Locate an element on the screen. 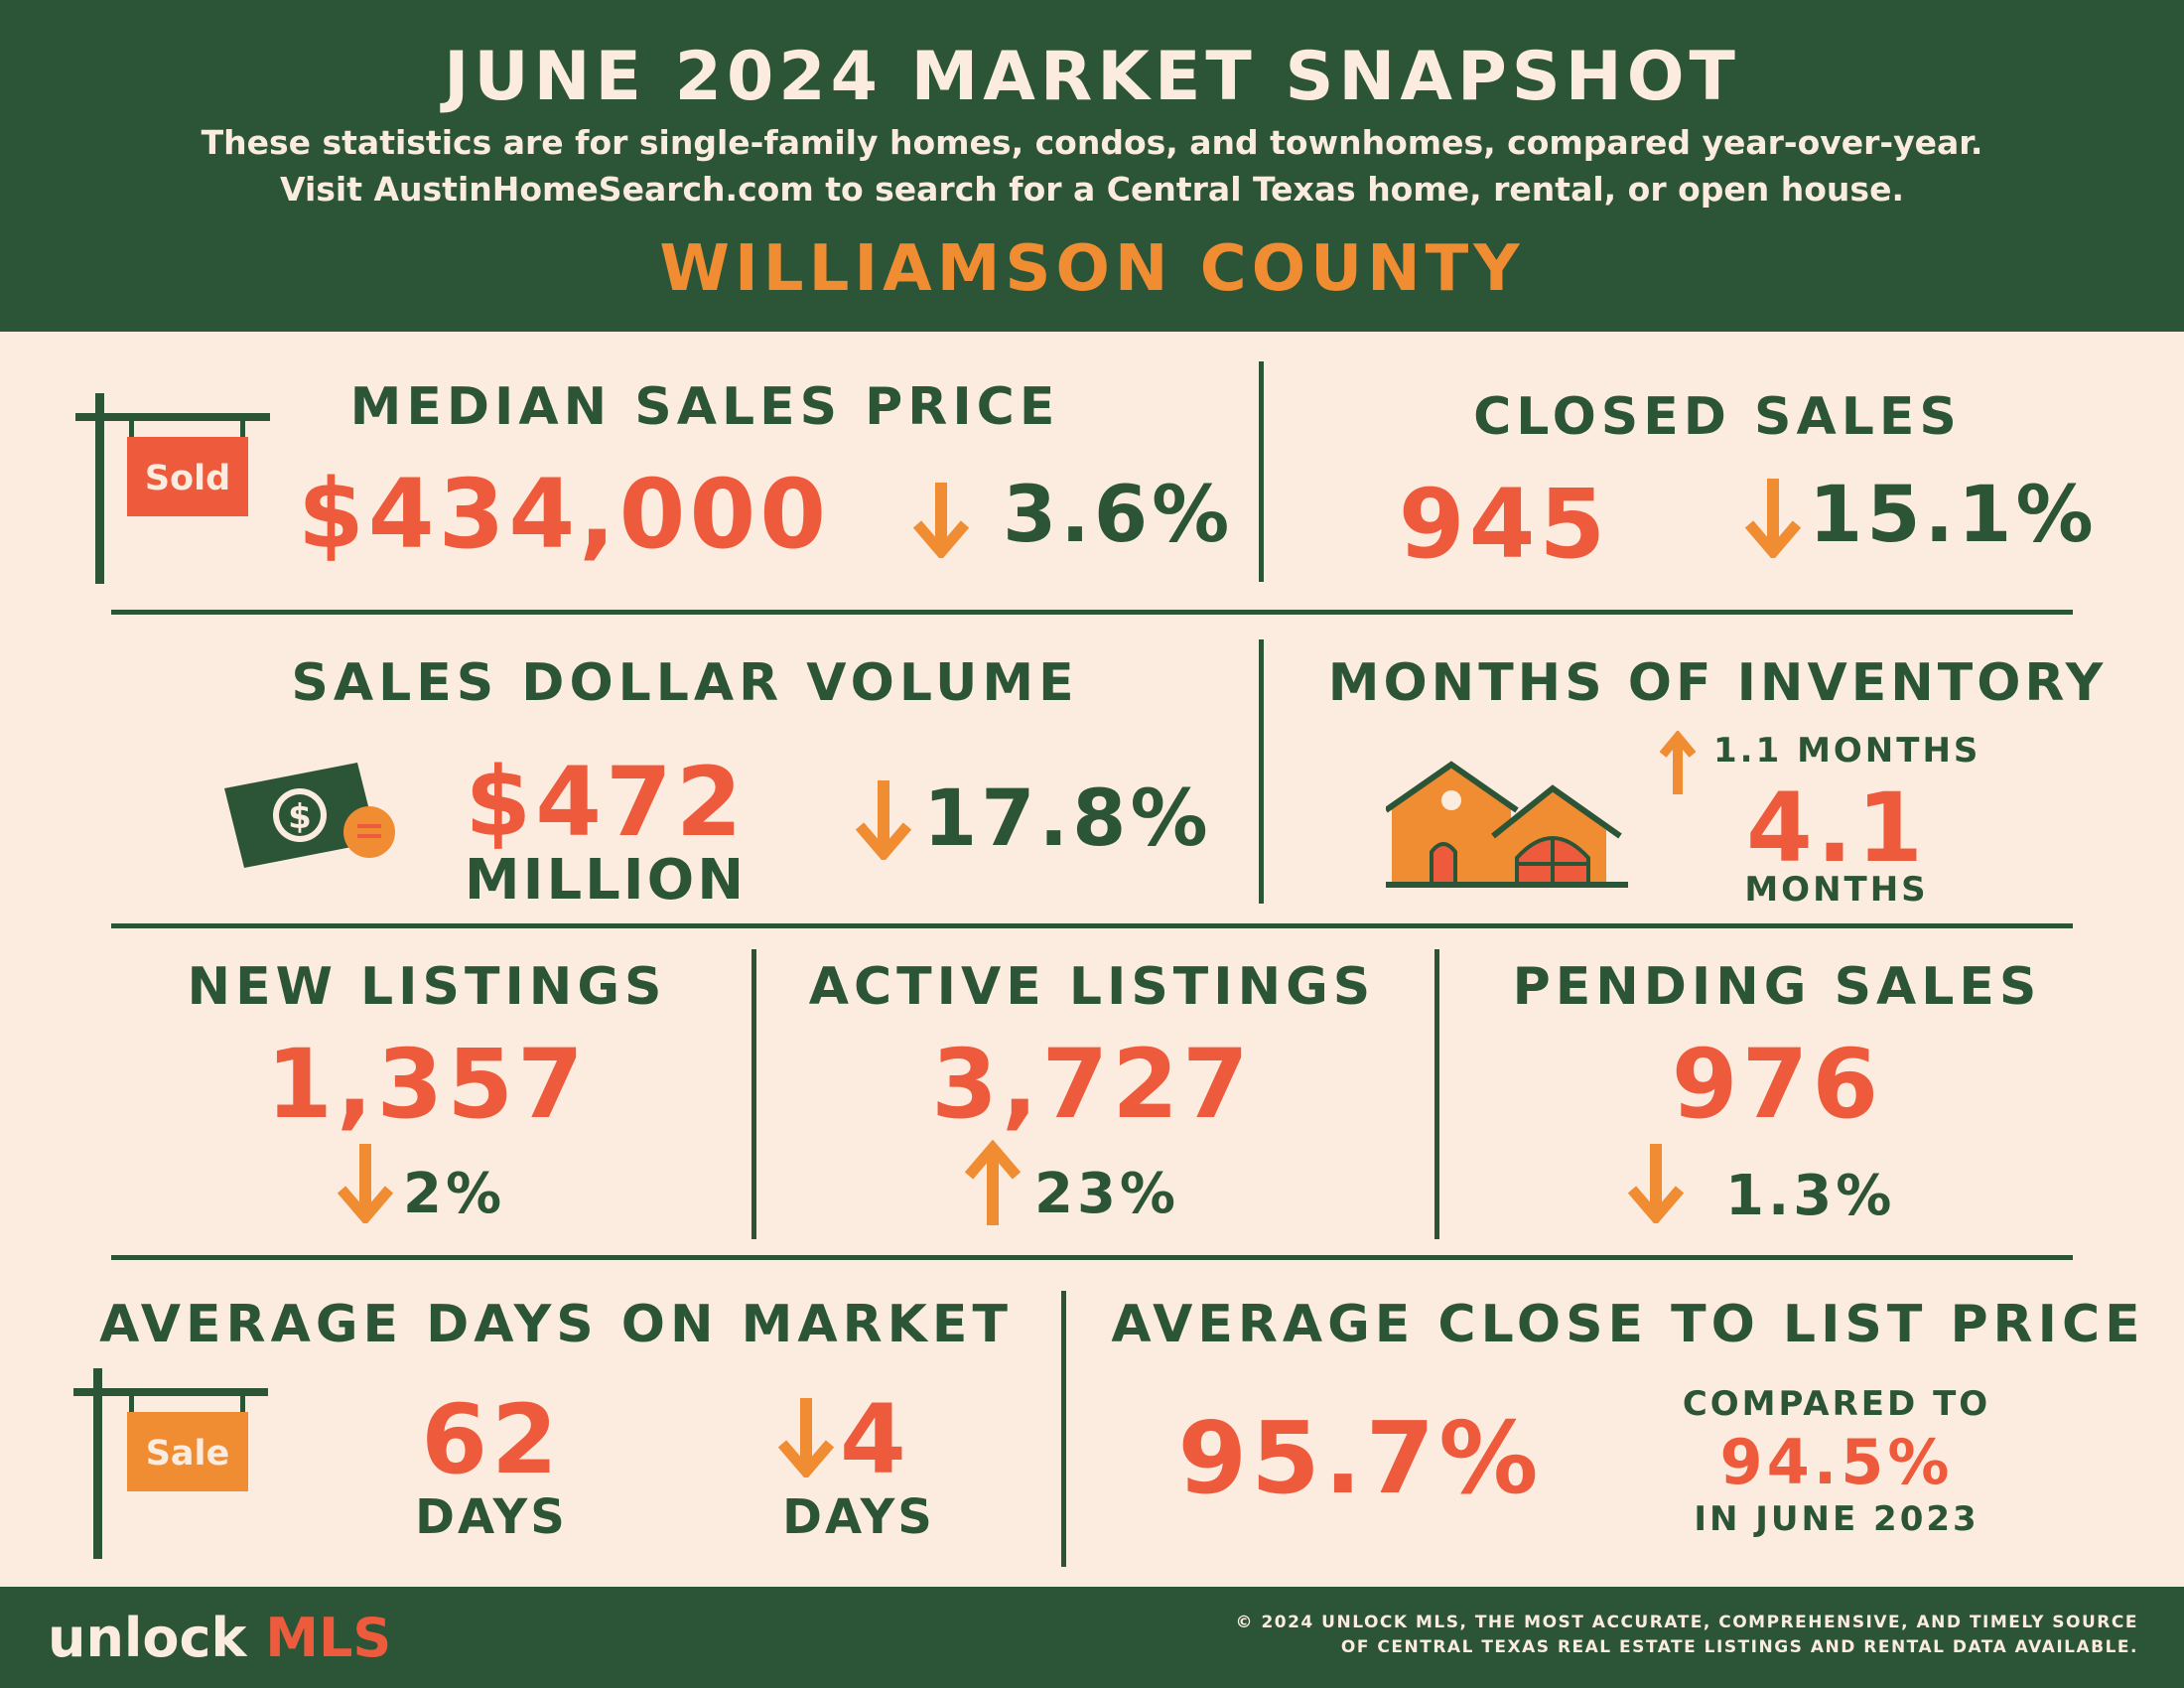  new-listings-value: 1,357 is located at coordinates (427, 1084).